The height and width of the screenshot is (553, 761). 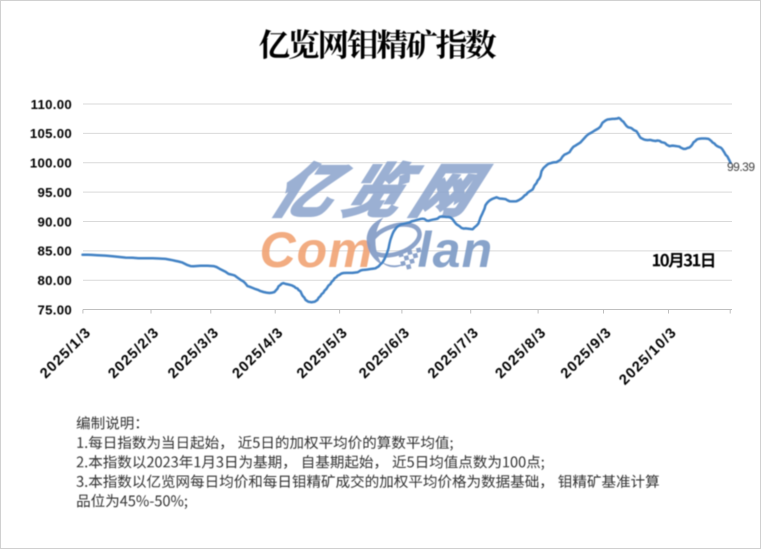 I want to click on svg-text: 2025/4/3, so click(x=258, y=353).